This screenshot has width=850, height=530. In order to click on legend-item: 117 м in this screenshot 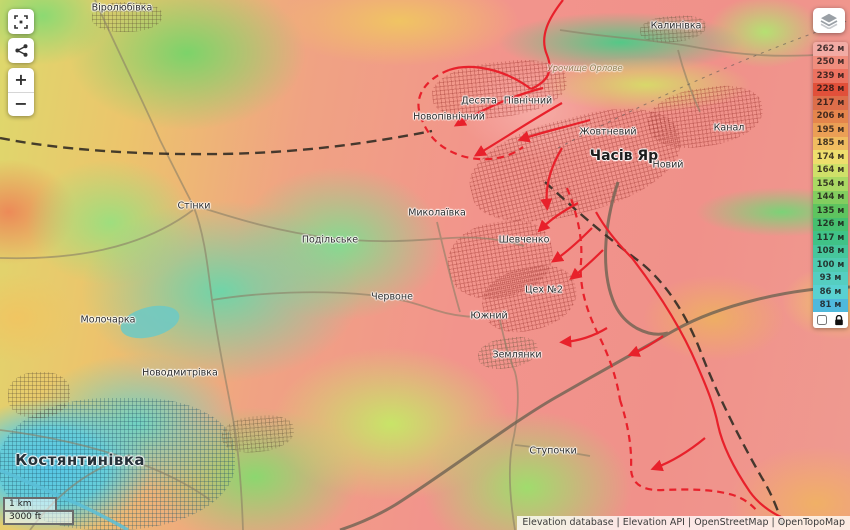, I will do `click(830, 238)`.